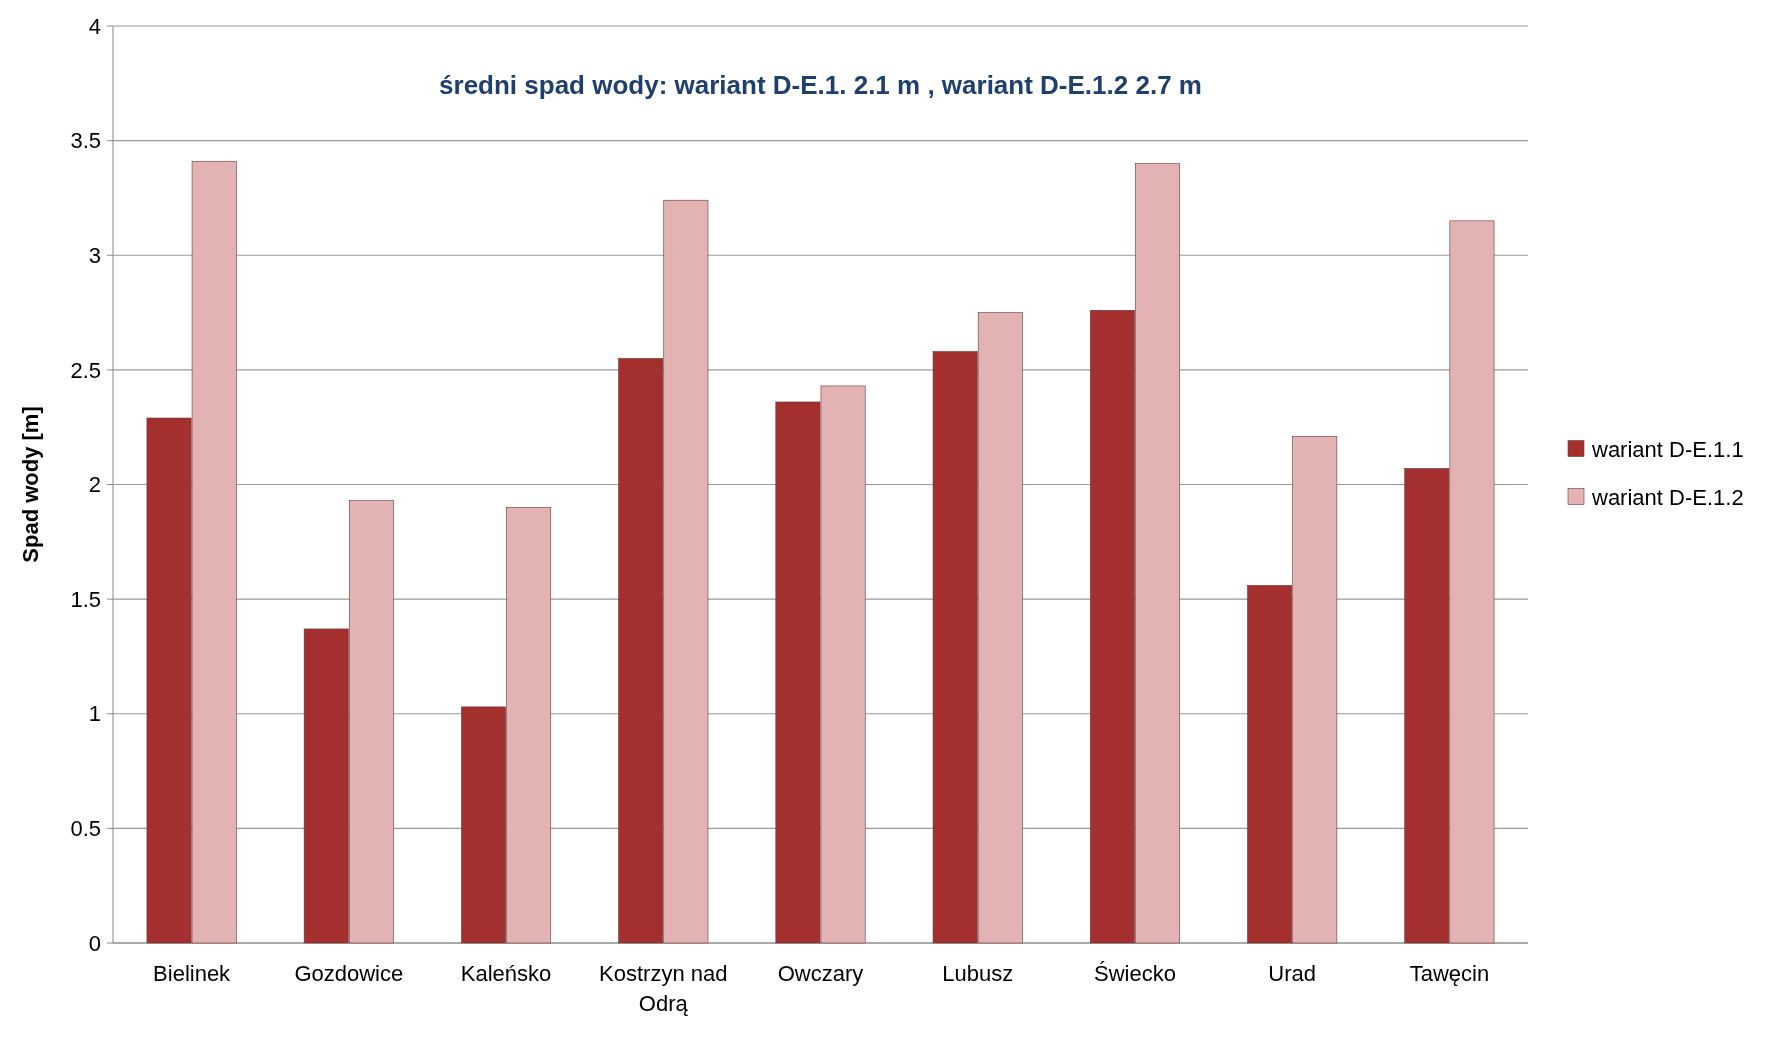  I want to click on y-tick-label: 4, so click(94, 26).